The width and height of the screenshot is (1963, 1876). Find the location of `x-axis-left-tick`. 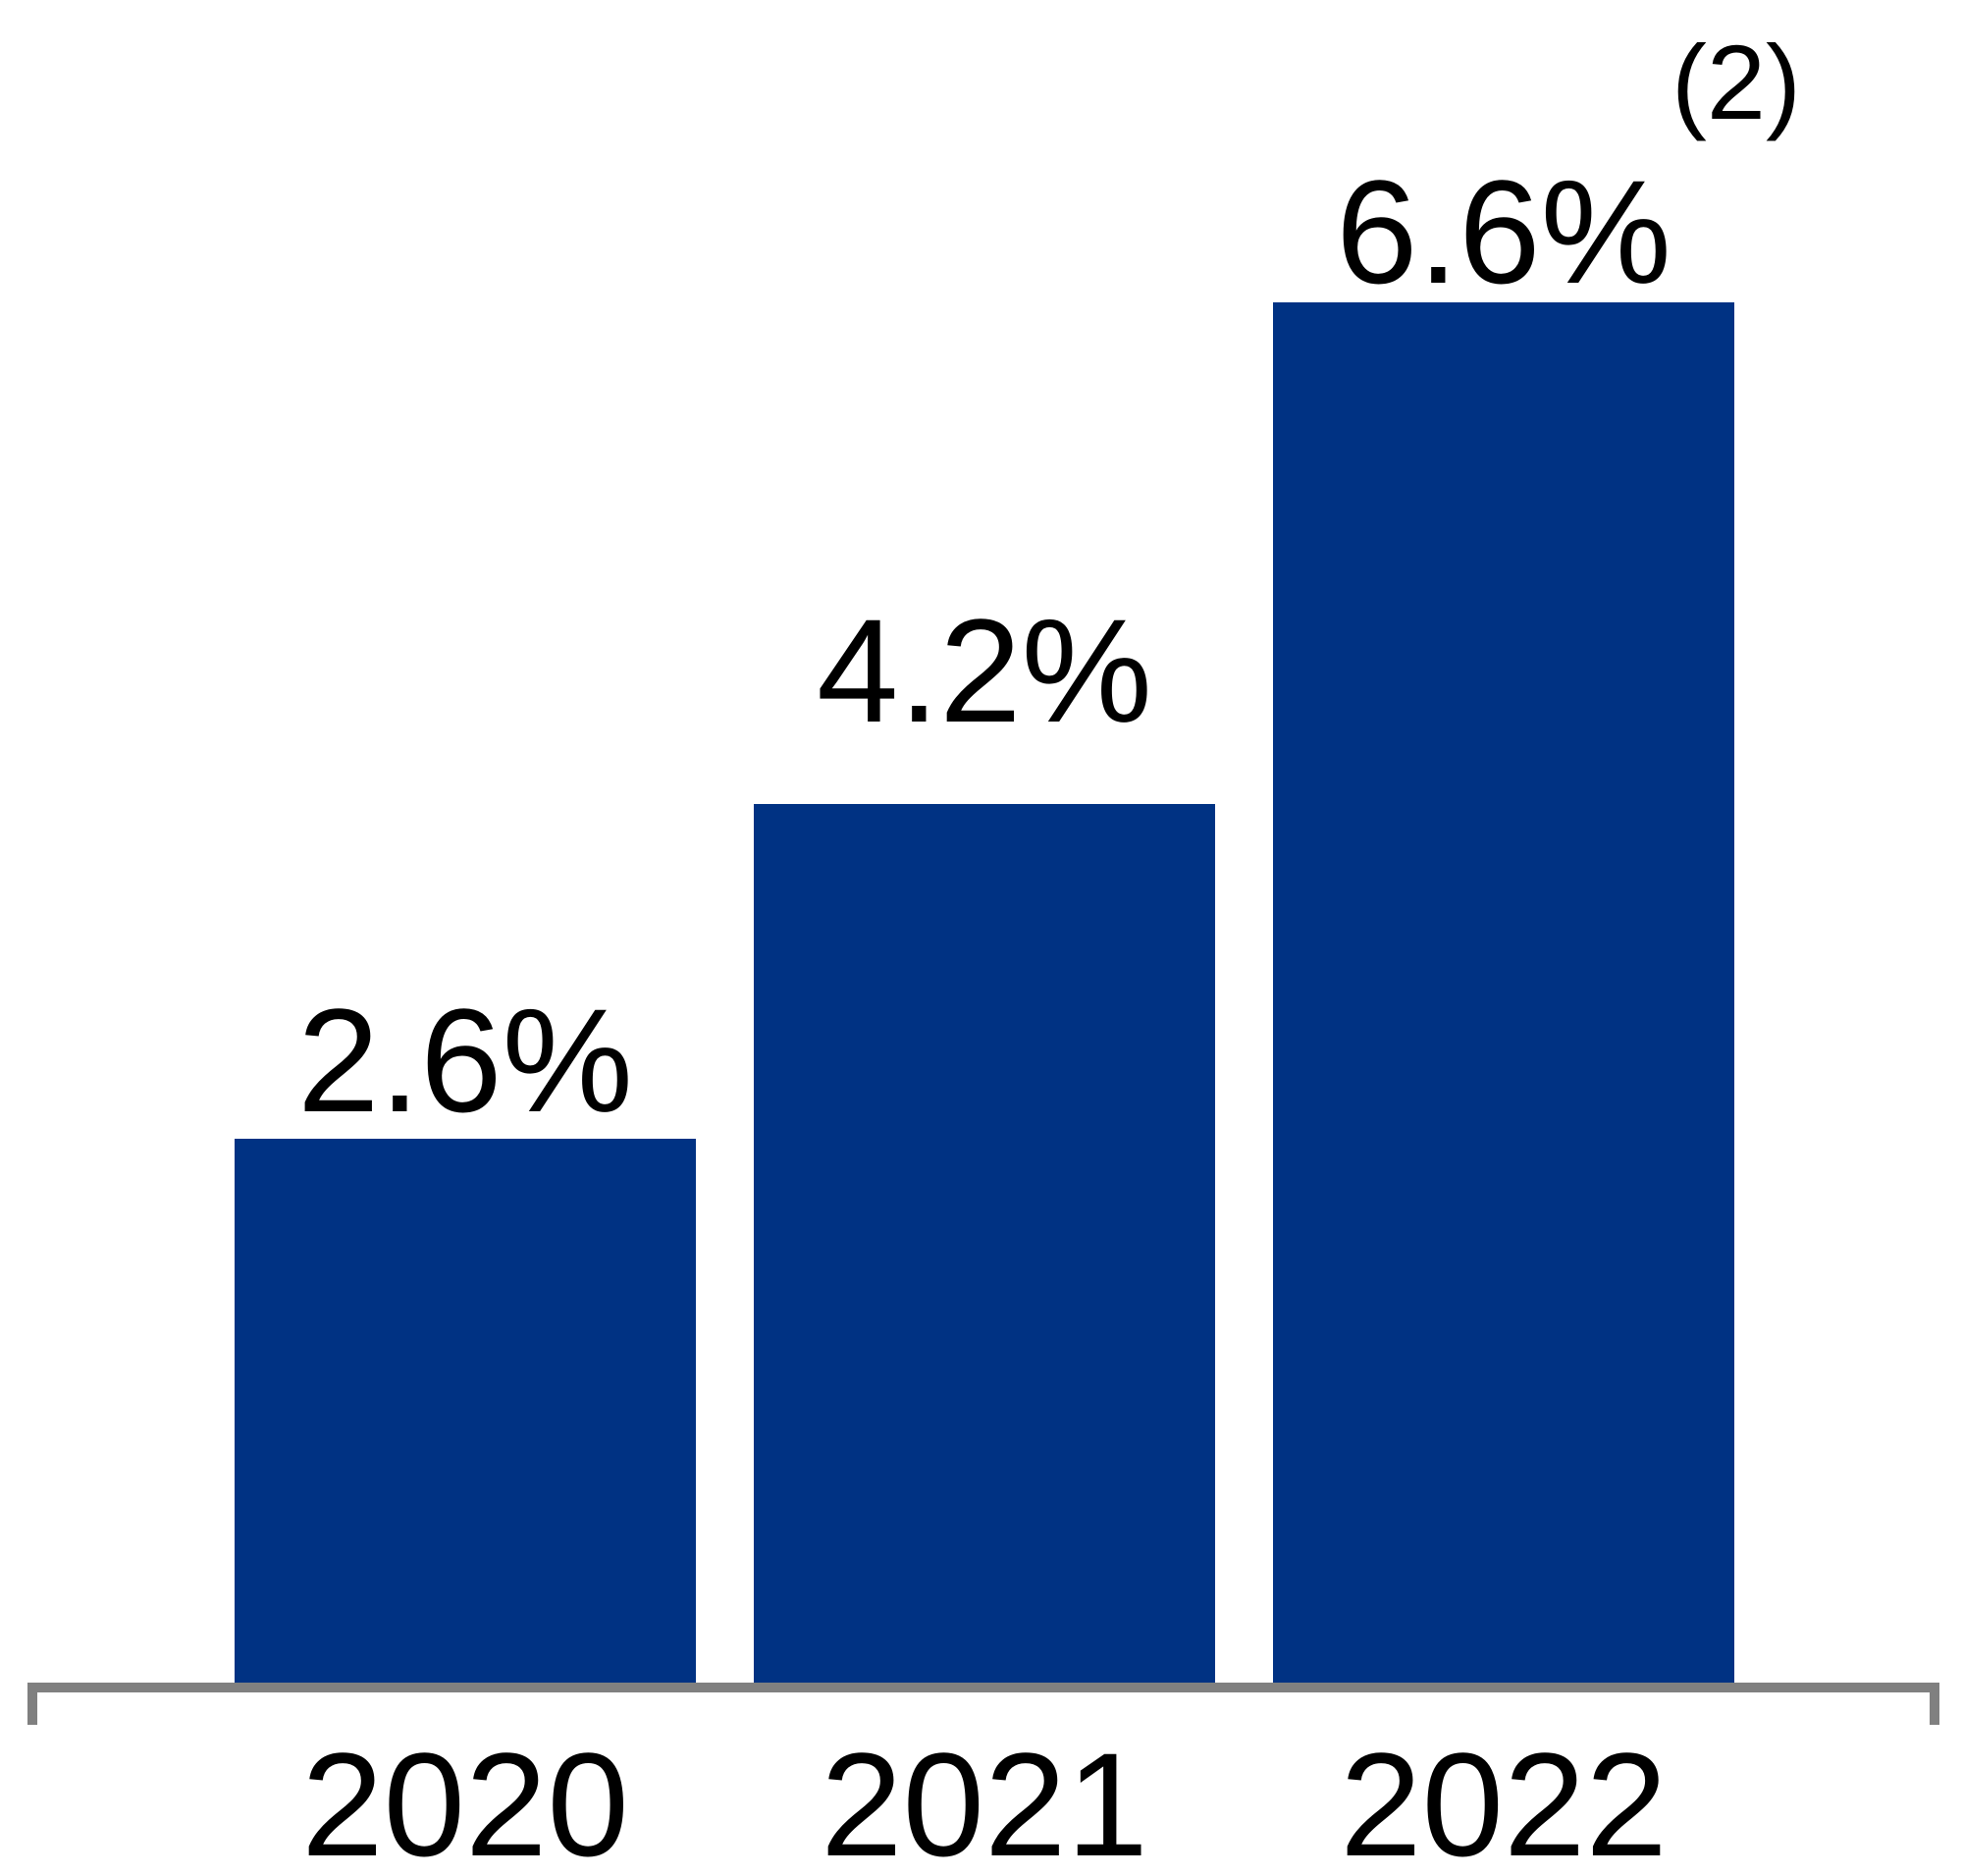

x-axis-left-tick is located at coordinates (32, 1704).